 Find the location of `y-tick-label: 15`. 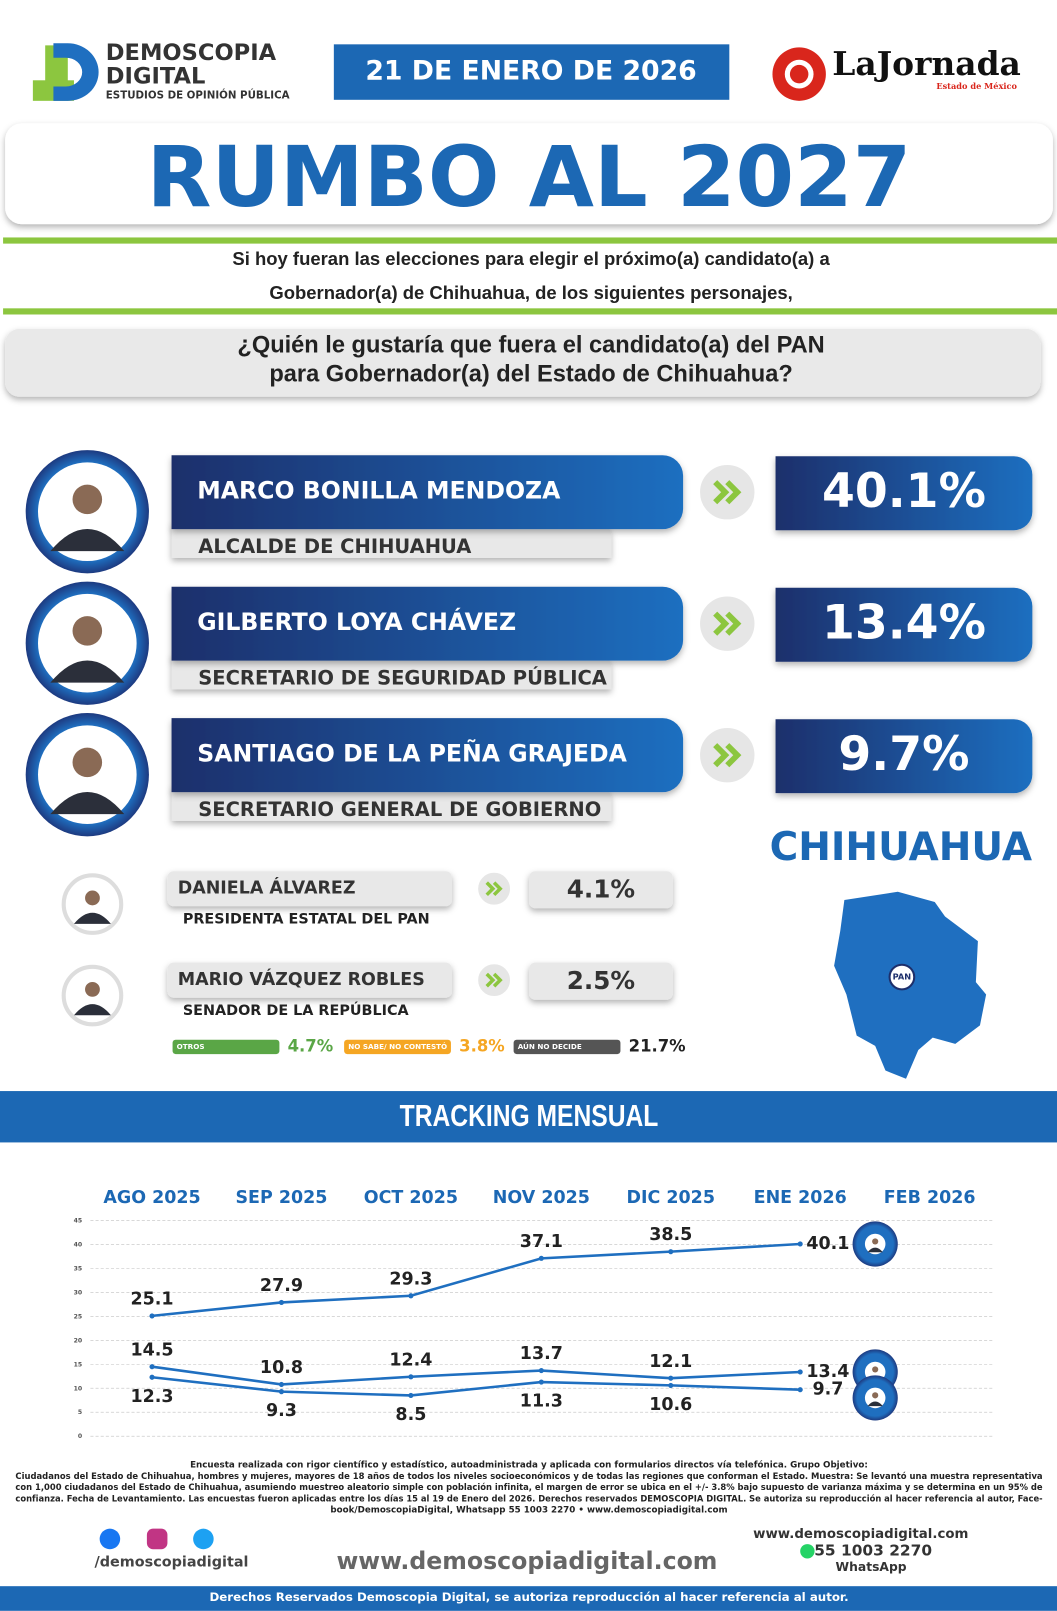

y-tick-label: 15 is located at coordinates (78, 1364).